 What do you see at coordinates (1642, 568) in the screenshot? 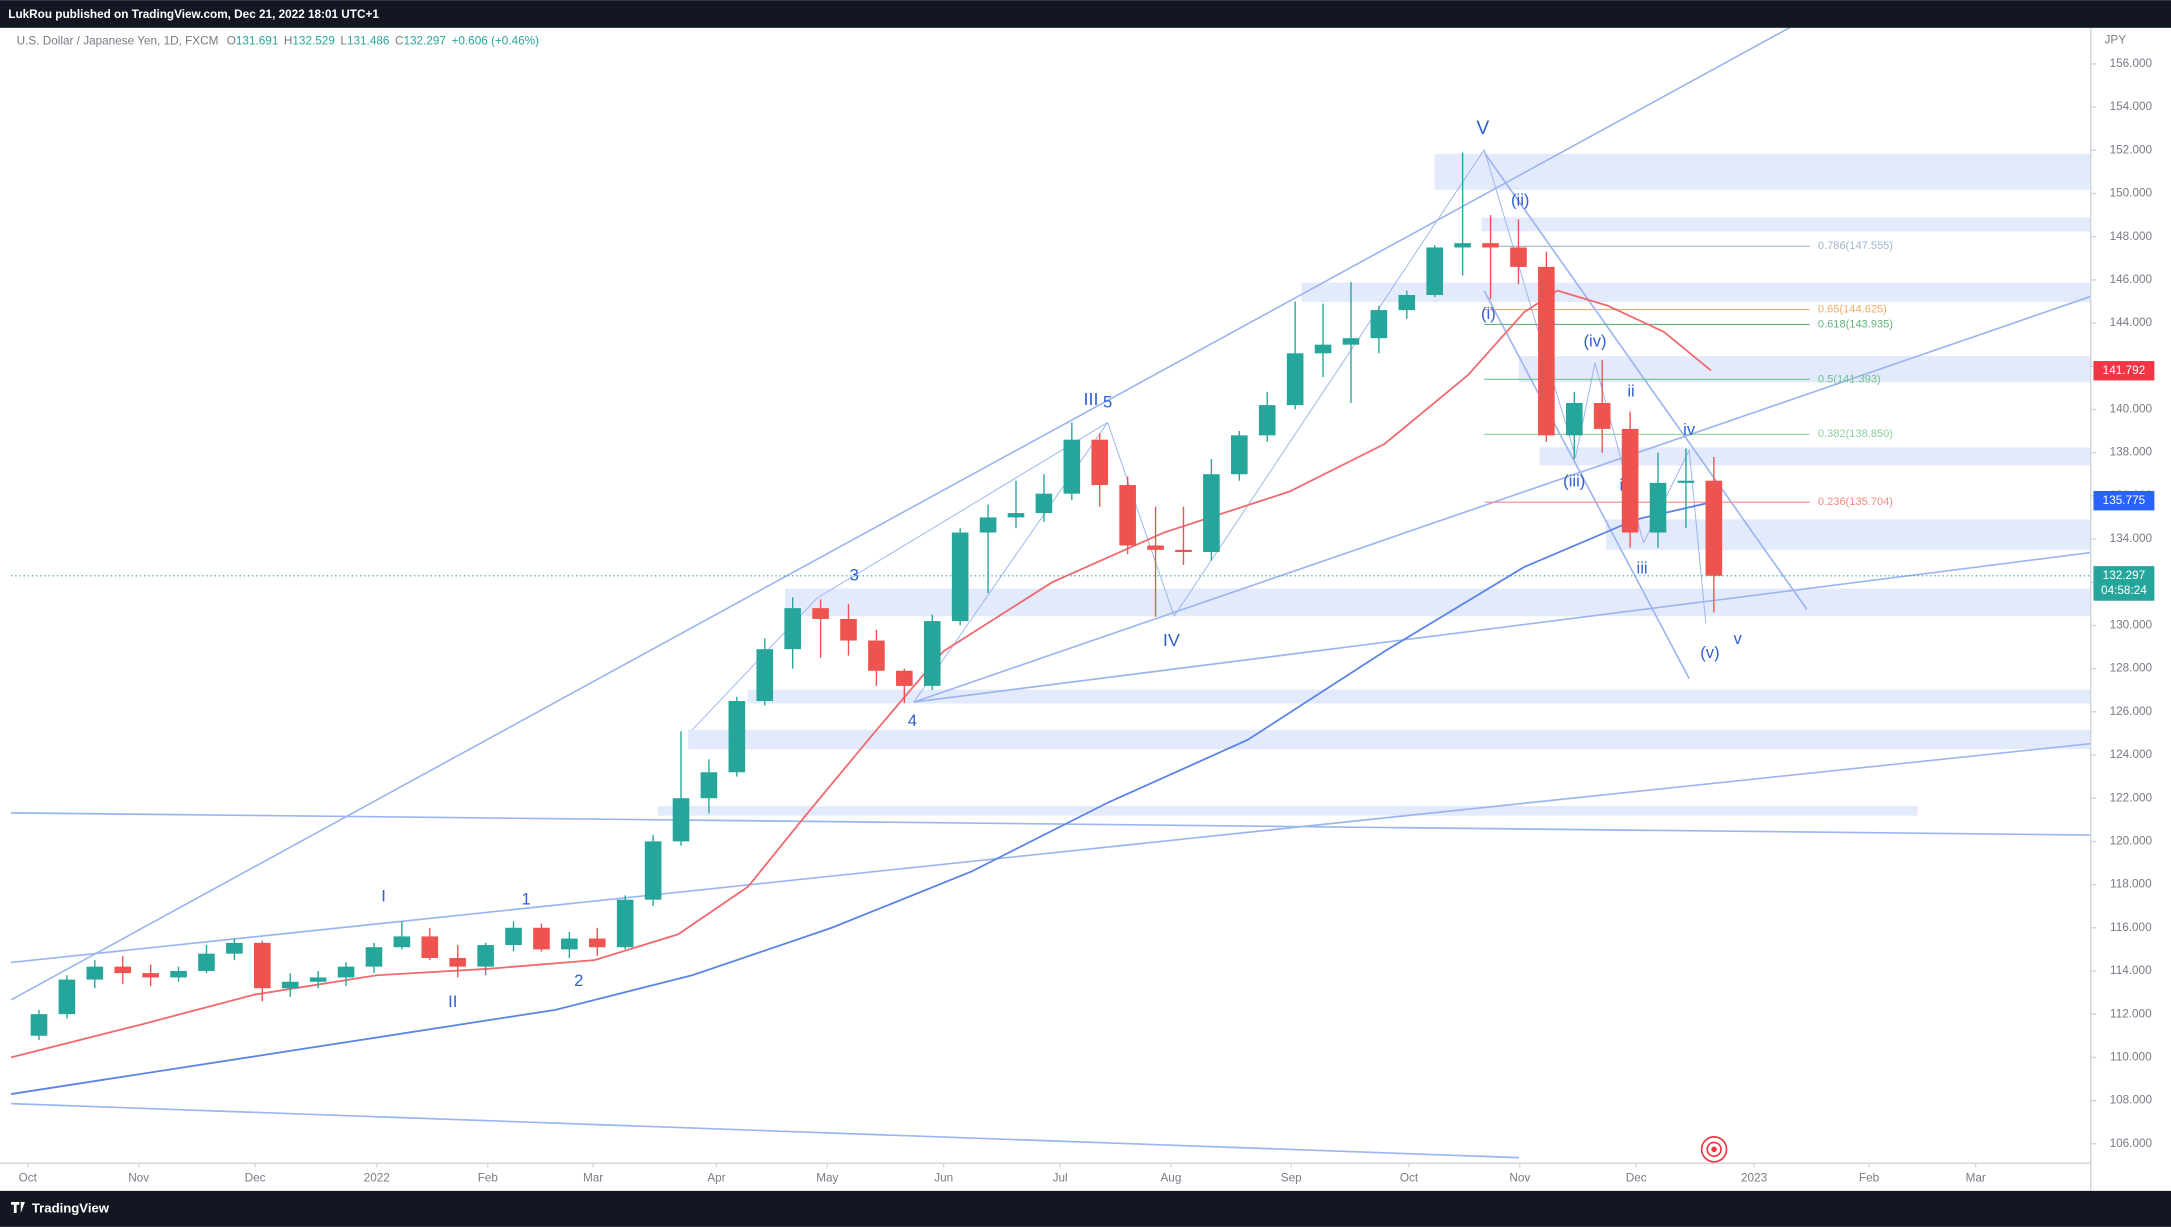
I see `wave-label: iii` at bounding box center [1642, 568].